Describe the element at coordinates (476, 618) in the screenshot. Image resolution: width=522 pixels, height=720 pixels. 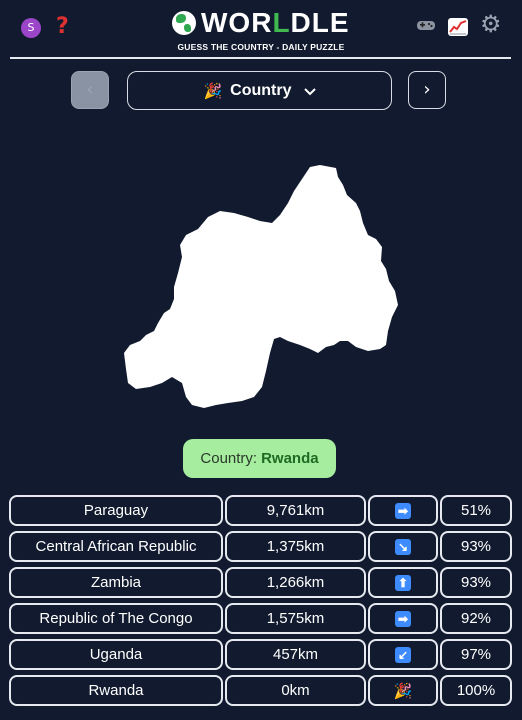
I see `guess-proximity: 92%` at that location.